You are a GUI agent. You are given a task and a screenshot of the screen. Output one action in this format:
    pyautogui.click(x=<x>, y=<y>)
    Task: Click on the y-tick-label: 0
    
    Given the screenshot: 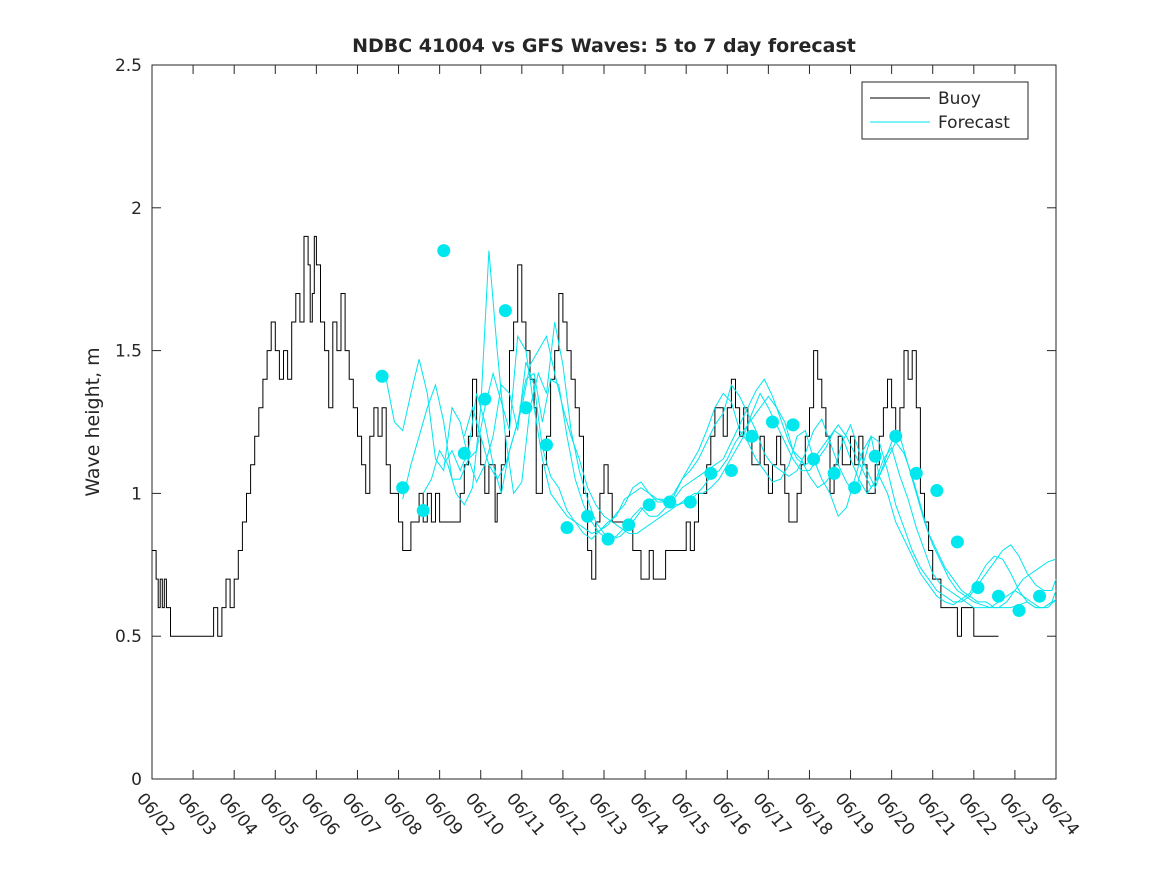 What is the action you would take?
    pyautogui.click(x=136, y=780)
    